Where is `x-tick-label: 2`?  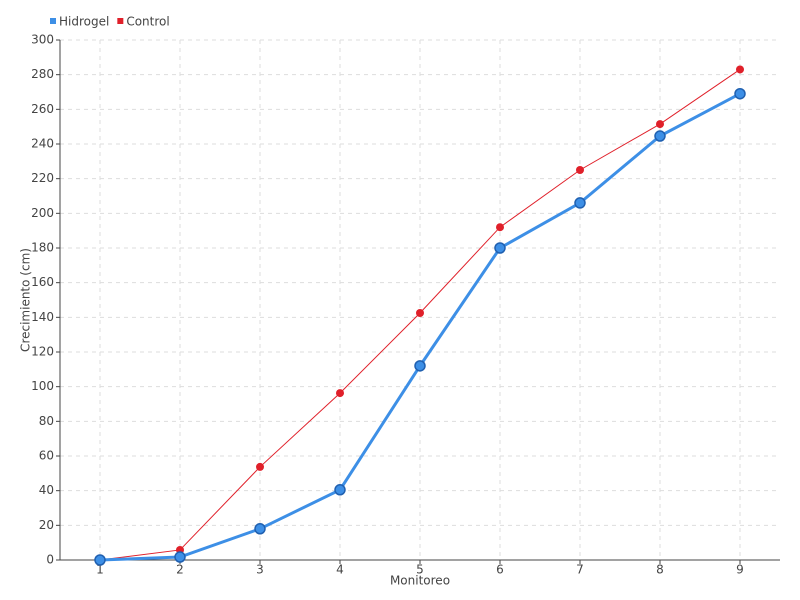 x-tick-label: 2 is located at coordinates (180, 570).